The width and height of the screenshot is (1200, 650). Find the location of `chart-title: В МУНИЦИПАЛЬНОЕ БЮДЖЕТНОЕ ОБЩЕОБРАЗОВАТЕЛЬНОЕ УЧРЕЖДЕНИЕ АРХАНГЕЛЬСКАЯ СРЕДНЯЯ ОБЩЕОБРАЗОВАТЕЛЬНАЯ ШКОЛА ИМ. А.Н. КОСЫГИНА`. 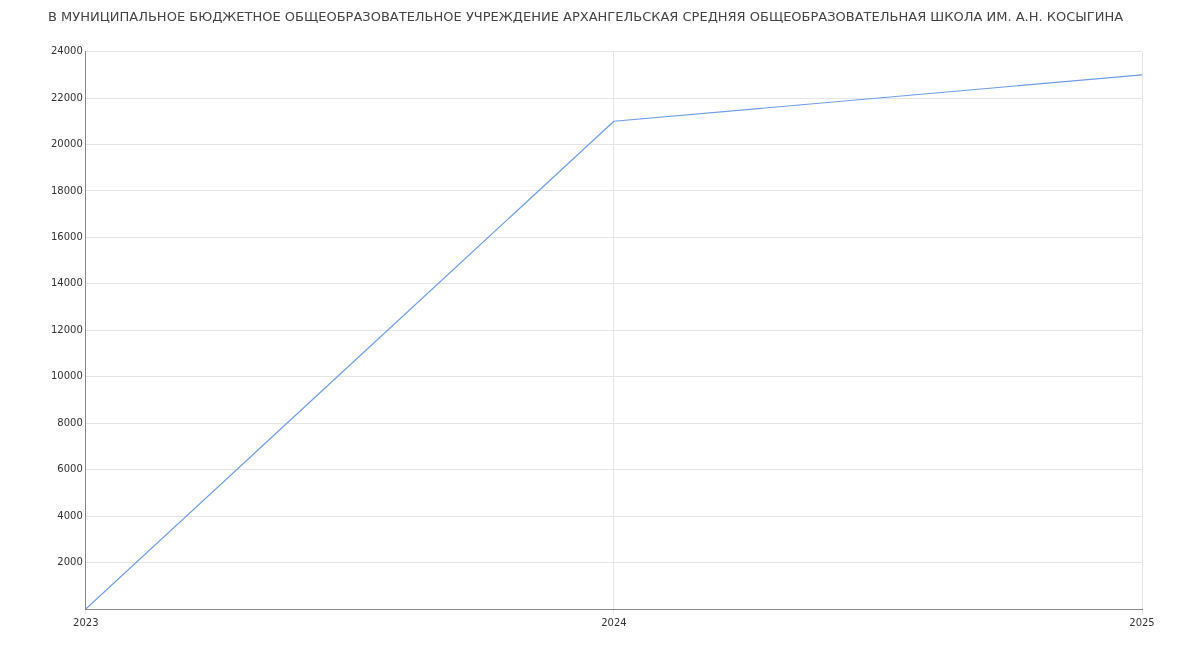

chart-title: В МУНИЦИПАЛЬНОЕ БЮДЖЕТНОЕ ОБЩЕОБРАЗОВАТЕЛЬНОЕ УЧРЕЖДЕНИЕ АРХАНГЕЛЬСКАЯ СРЕДНЯЯ ОБЩЕОБРАЗОВАТЕЛЬНАЯ ШКОЛА ИМ. А.Н. КОСЫГИНА is located at coordinates (586, 17).